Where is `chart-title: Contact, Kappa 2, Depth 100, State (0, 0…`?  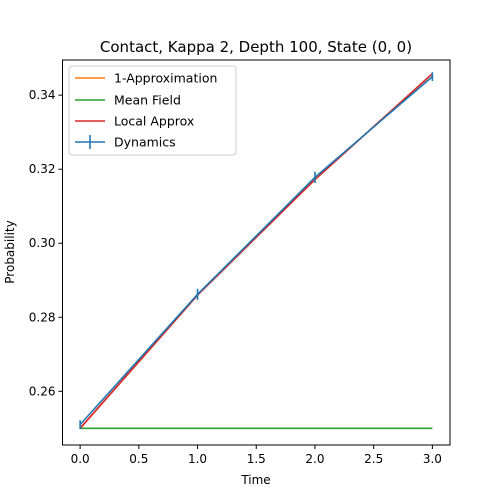 chart-title: Contact, Kappa 2, Depth 100, State (0, 0… is located at coordinates (256, 47).